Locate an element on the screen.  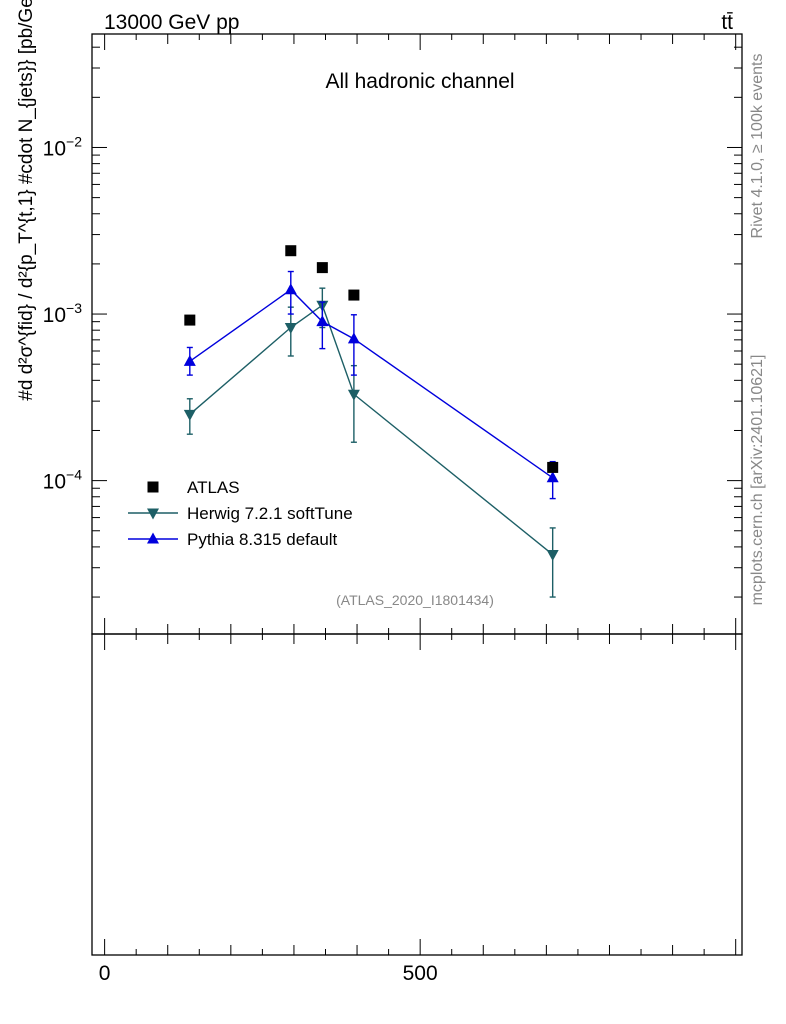
legend-label: Herwig 7.2.1 softTune is located at coordinates (270, 513).